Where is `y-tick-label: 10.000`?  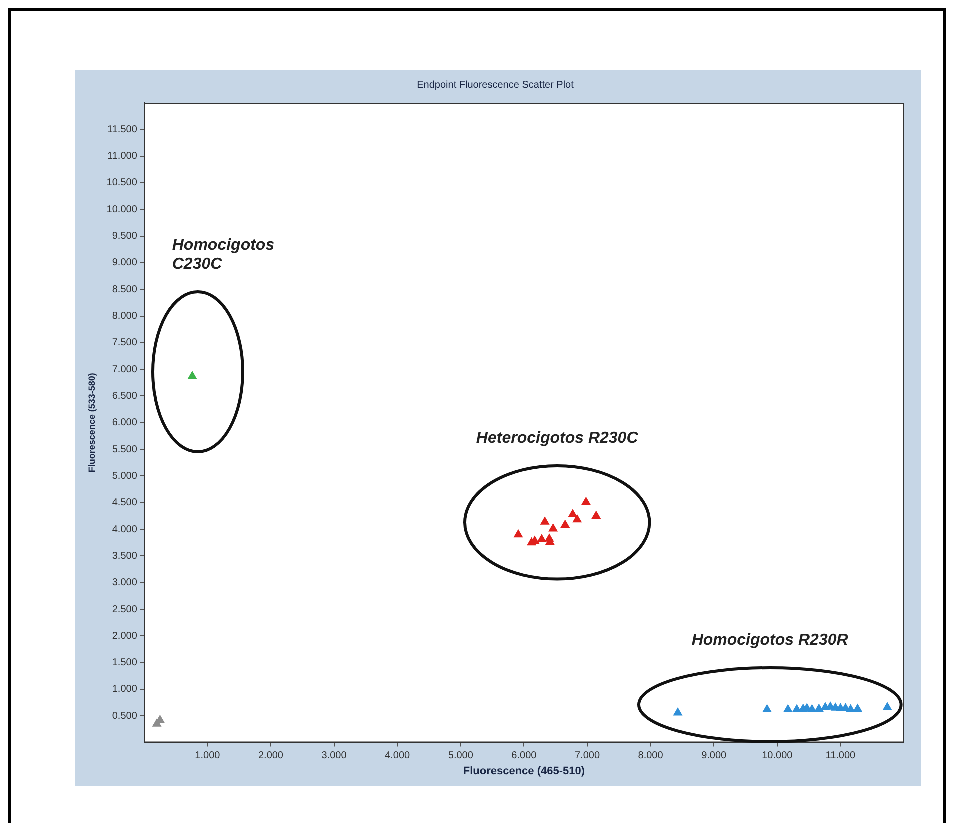
y-tick-label: 10.000 is located at coordinates (122, 210).